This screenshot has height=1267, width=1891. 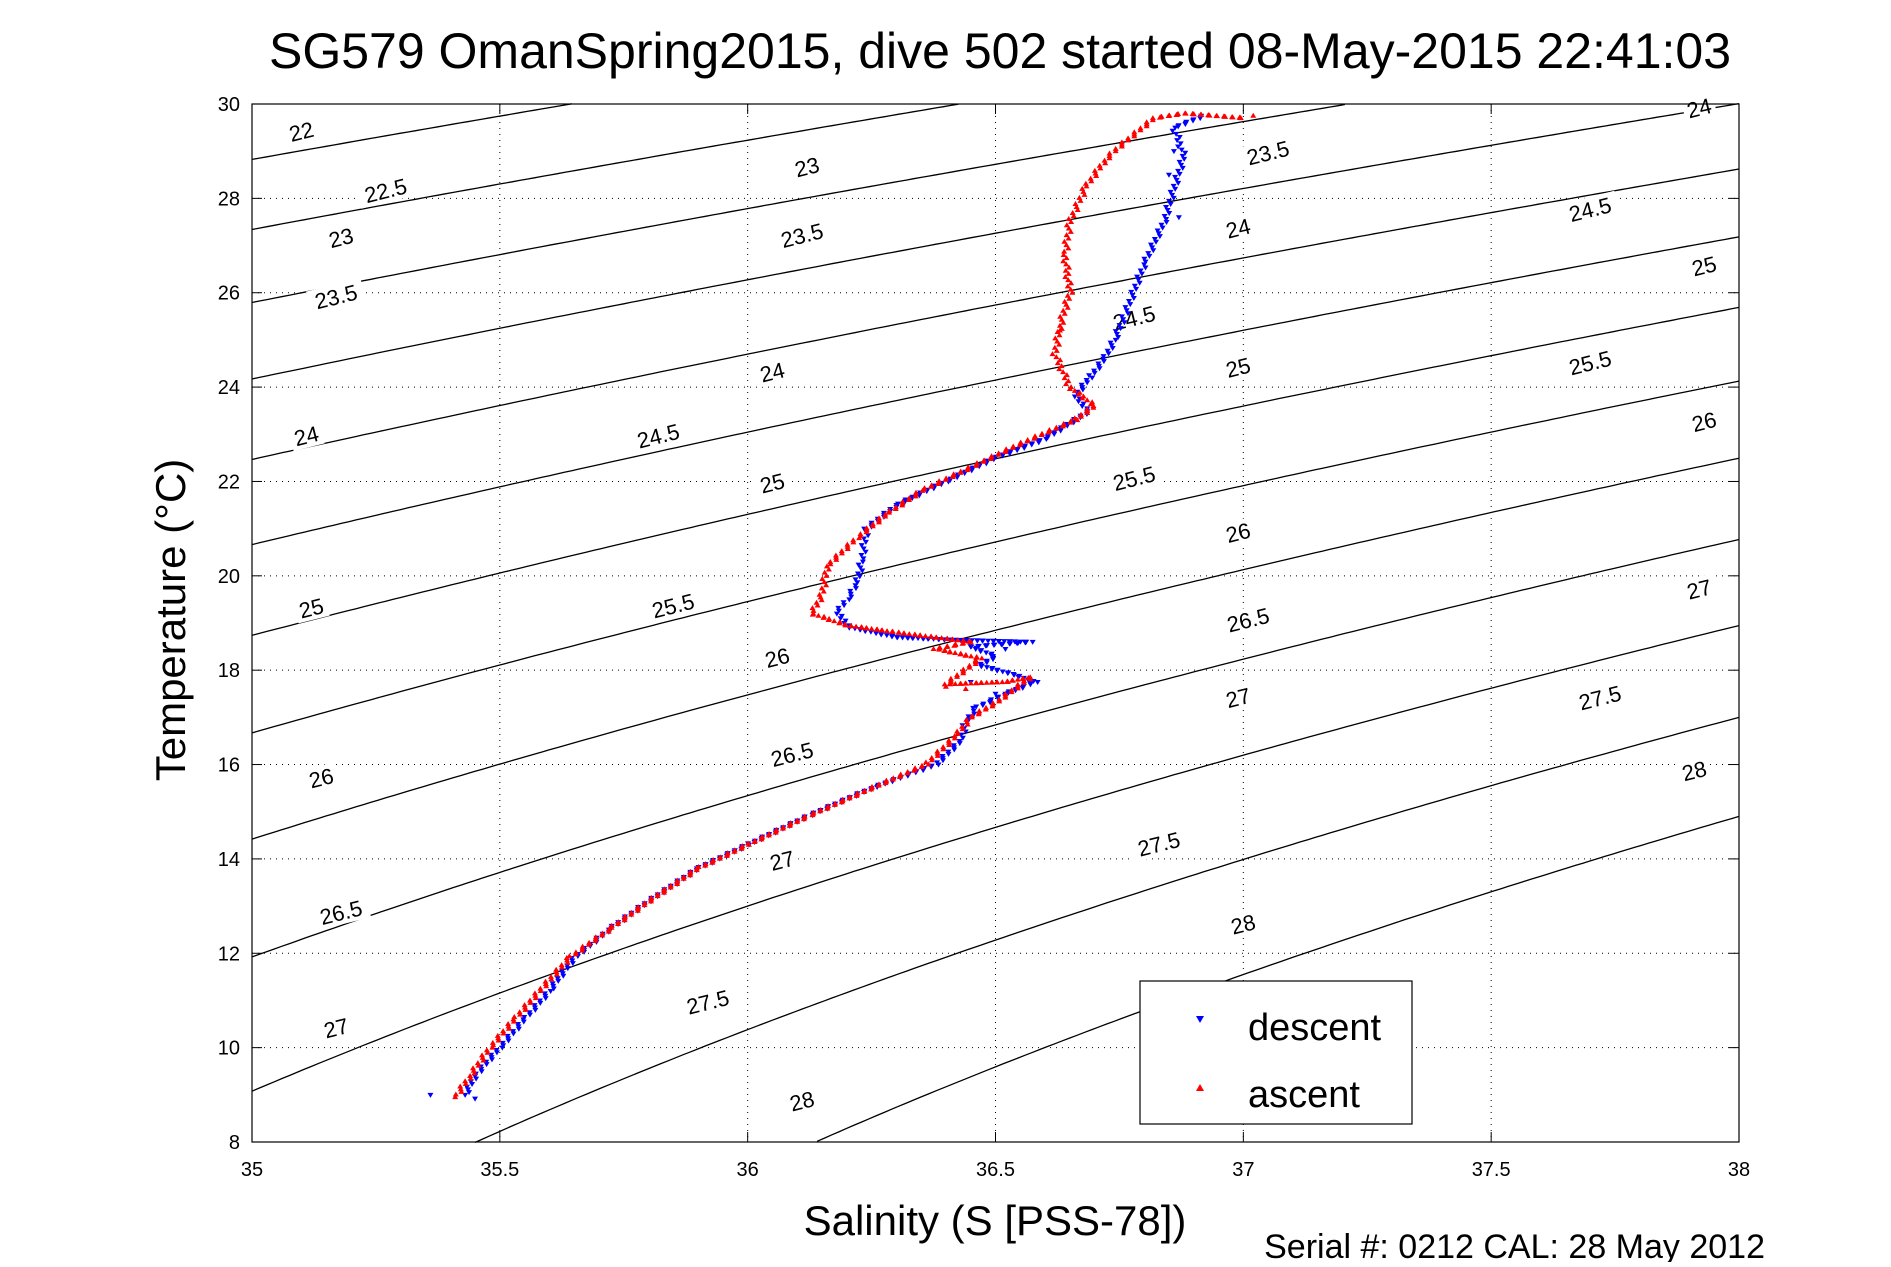 What do you see at coordinates (777, 658) in the screenshot?
I see `contour-label: 26` at bounding box center [777, 658].